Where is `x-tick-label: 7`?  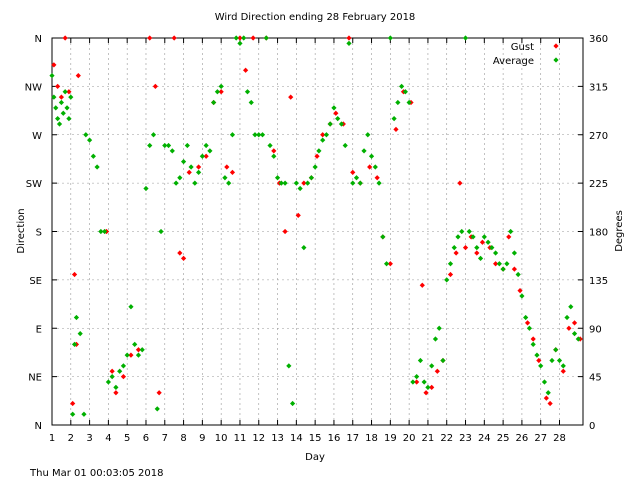 x-tick-label: 7 is located at coordinates (165, 438).